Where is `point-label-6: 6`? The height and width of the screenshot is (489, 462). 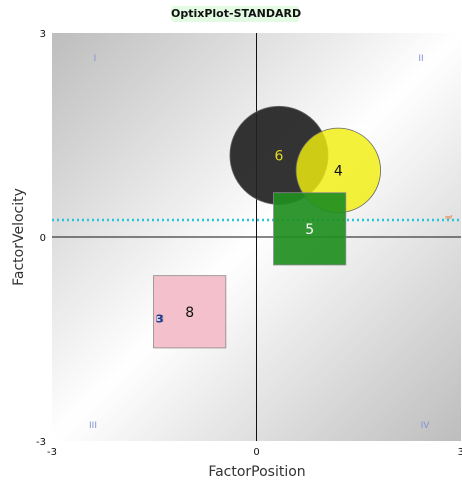 point-label-6: 6 is located at coordinates (279, 156).